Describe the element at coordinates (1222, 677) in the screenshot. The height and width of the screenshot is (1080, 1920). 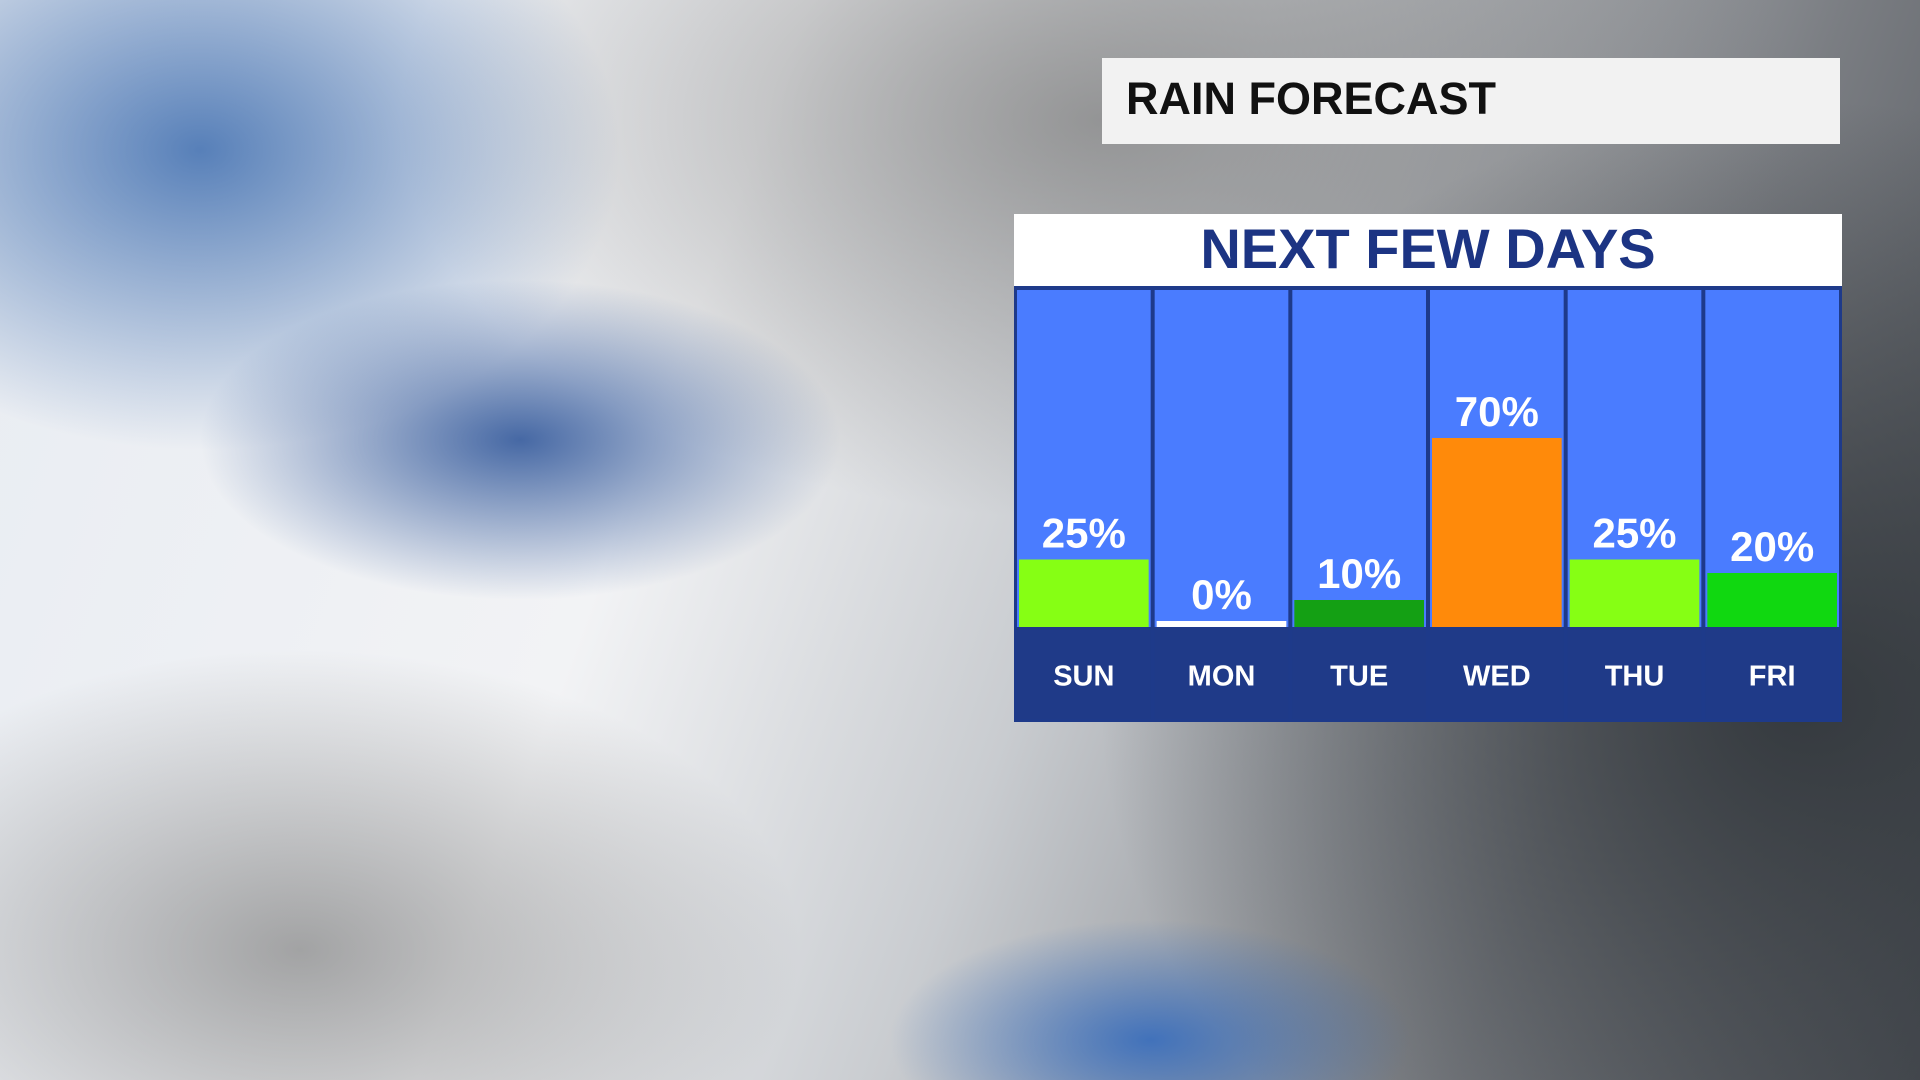
I see `day-label: MON` at that location.